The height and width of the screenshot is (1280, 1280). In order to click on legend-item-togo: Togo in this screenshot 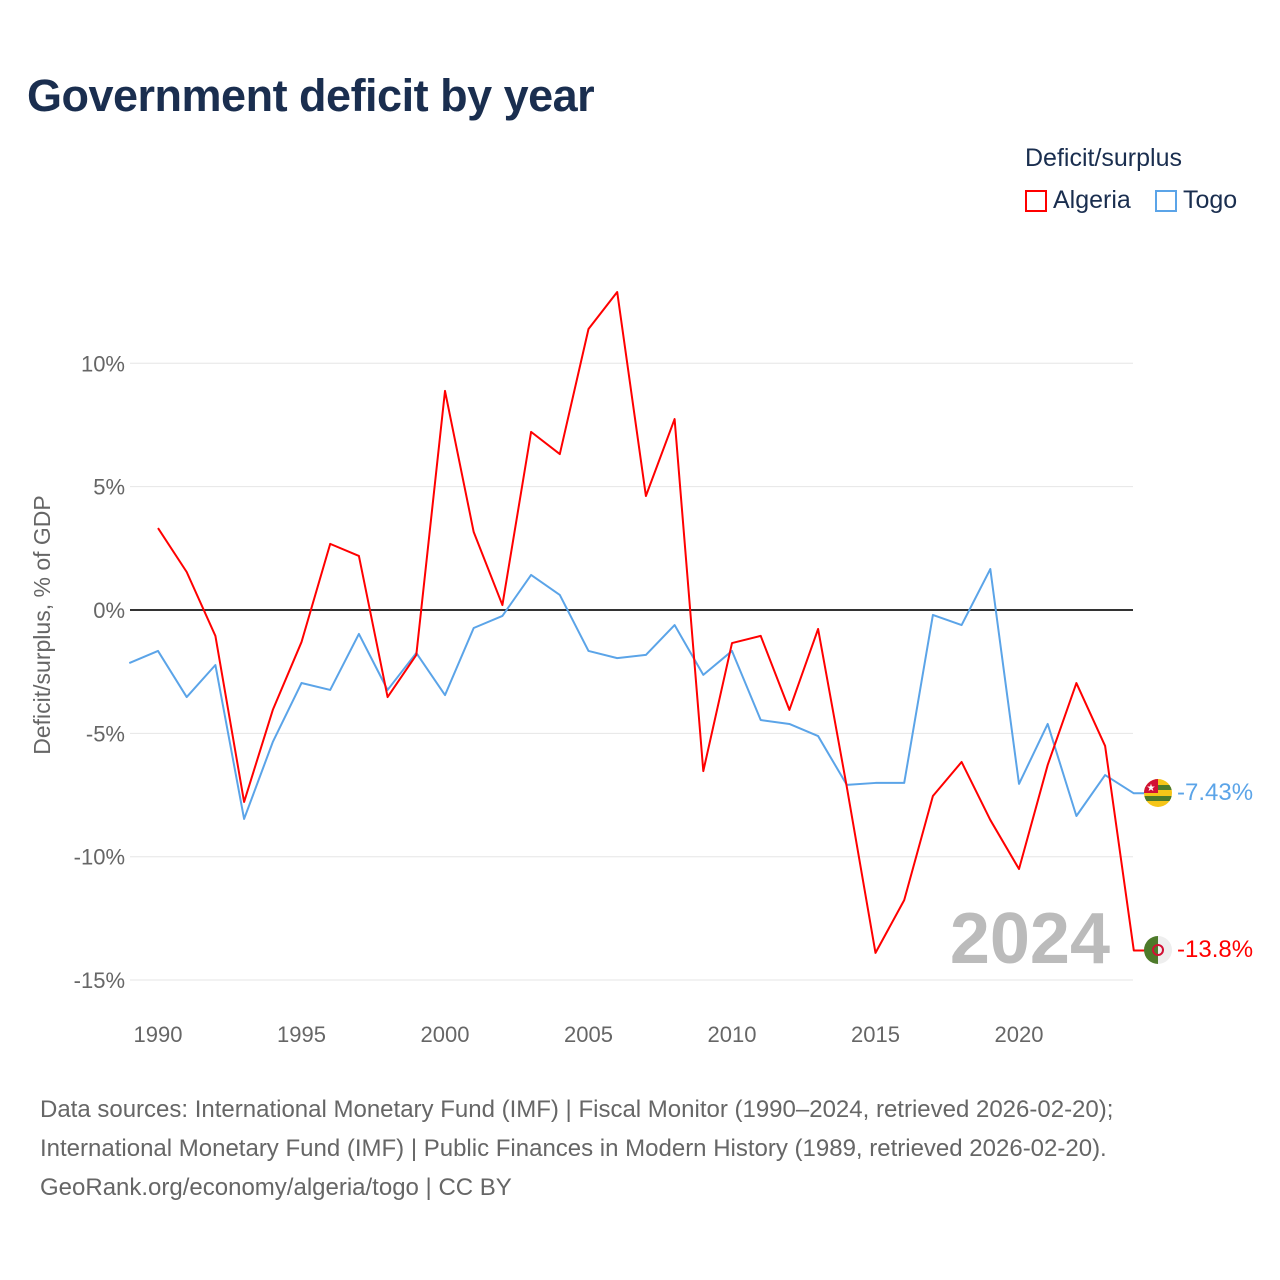, I will do `click(1196, 200)`.